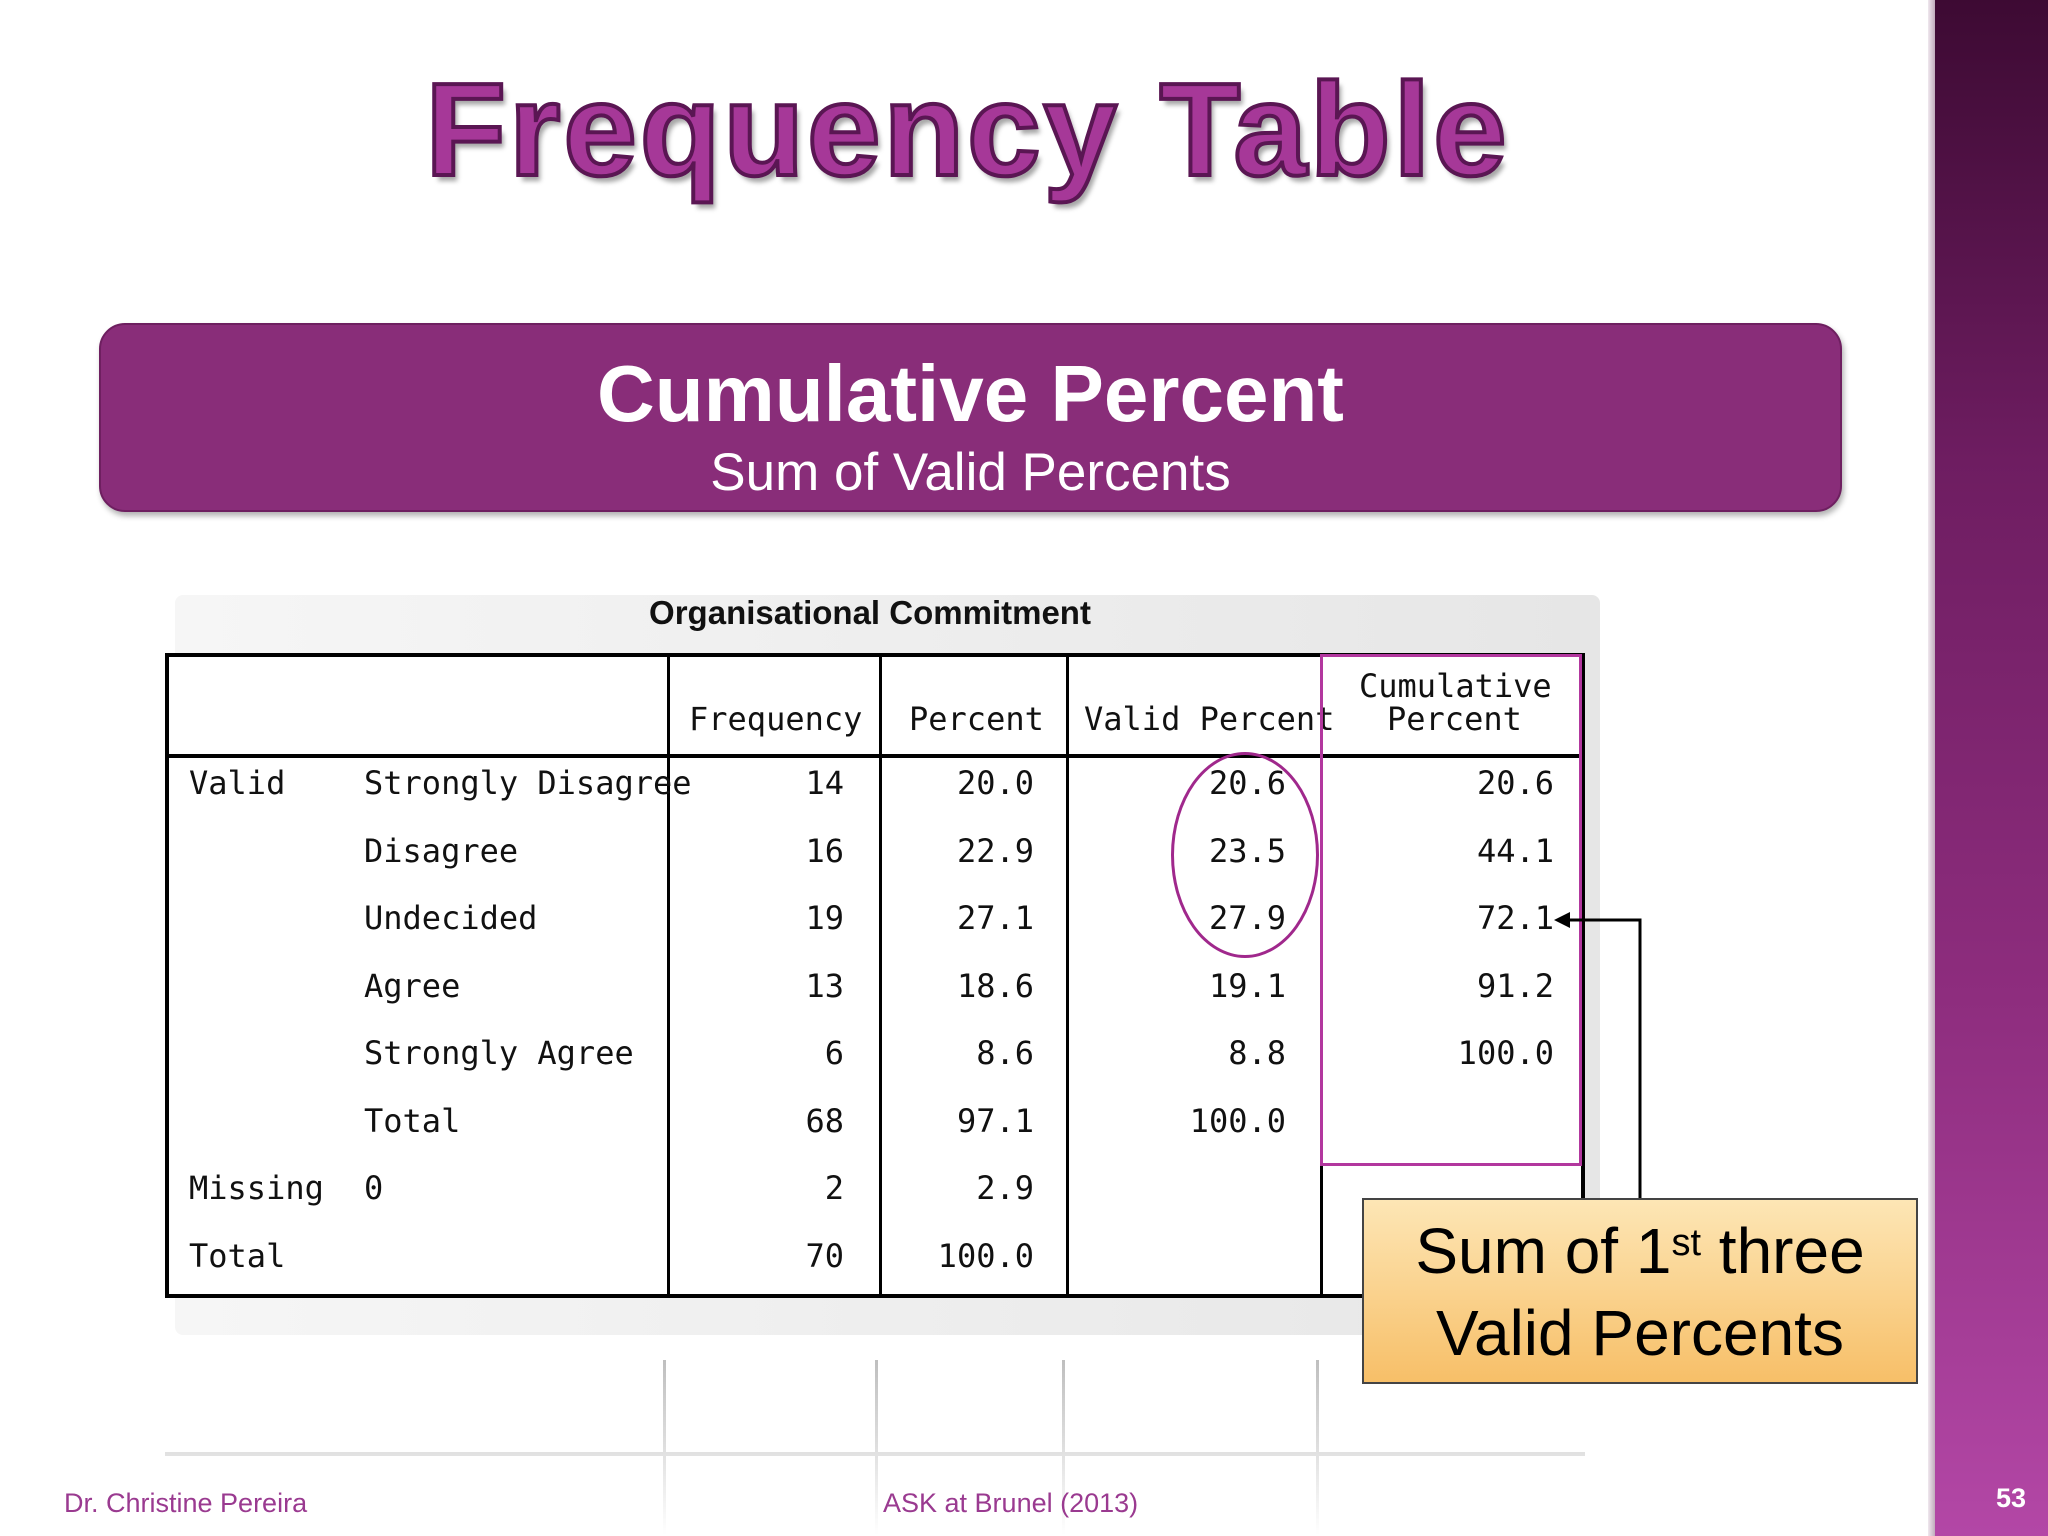 Image resolution: width=2048 pixels, height=1536 pixels. Describe the element at coordinates (1247, 985) in the screenshot. I see `cell-valid-percent: 19.1` at that location.